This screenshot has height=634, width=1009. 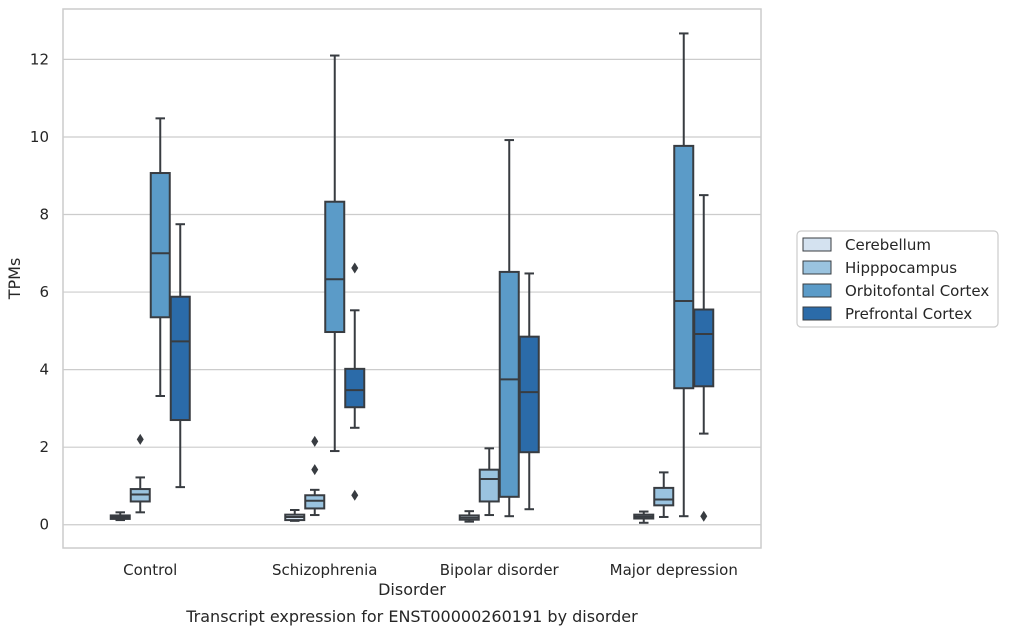 I want to click on box-major-depression-prefrontal-cortex, so click(x=704, y=358).